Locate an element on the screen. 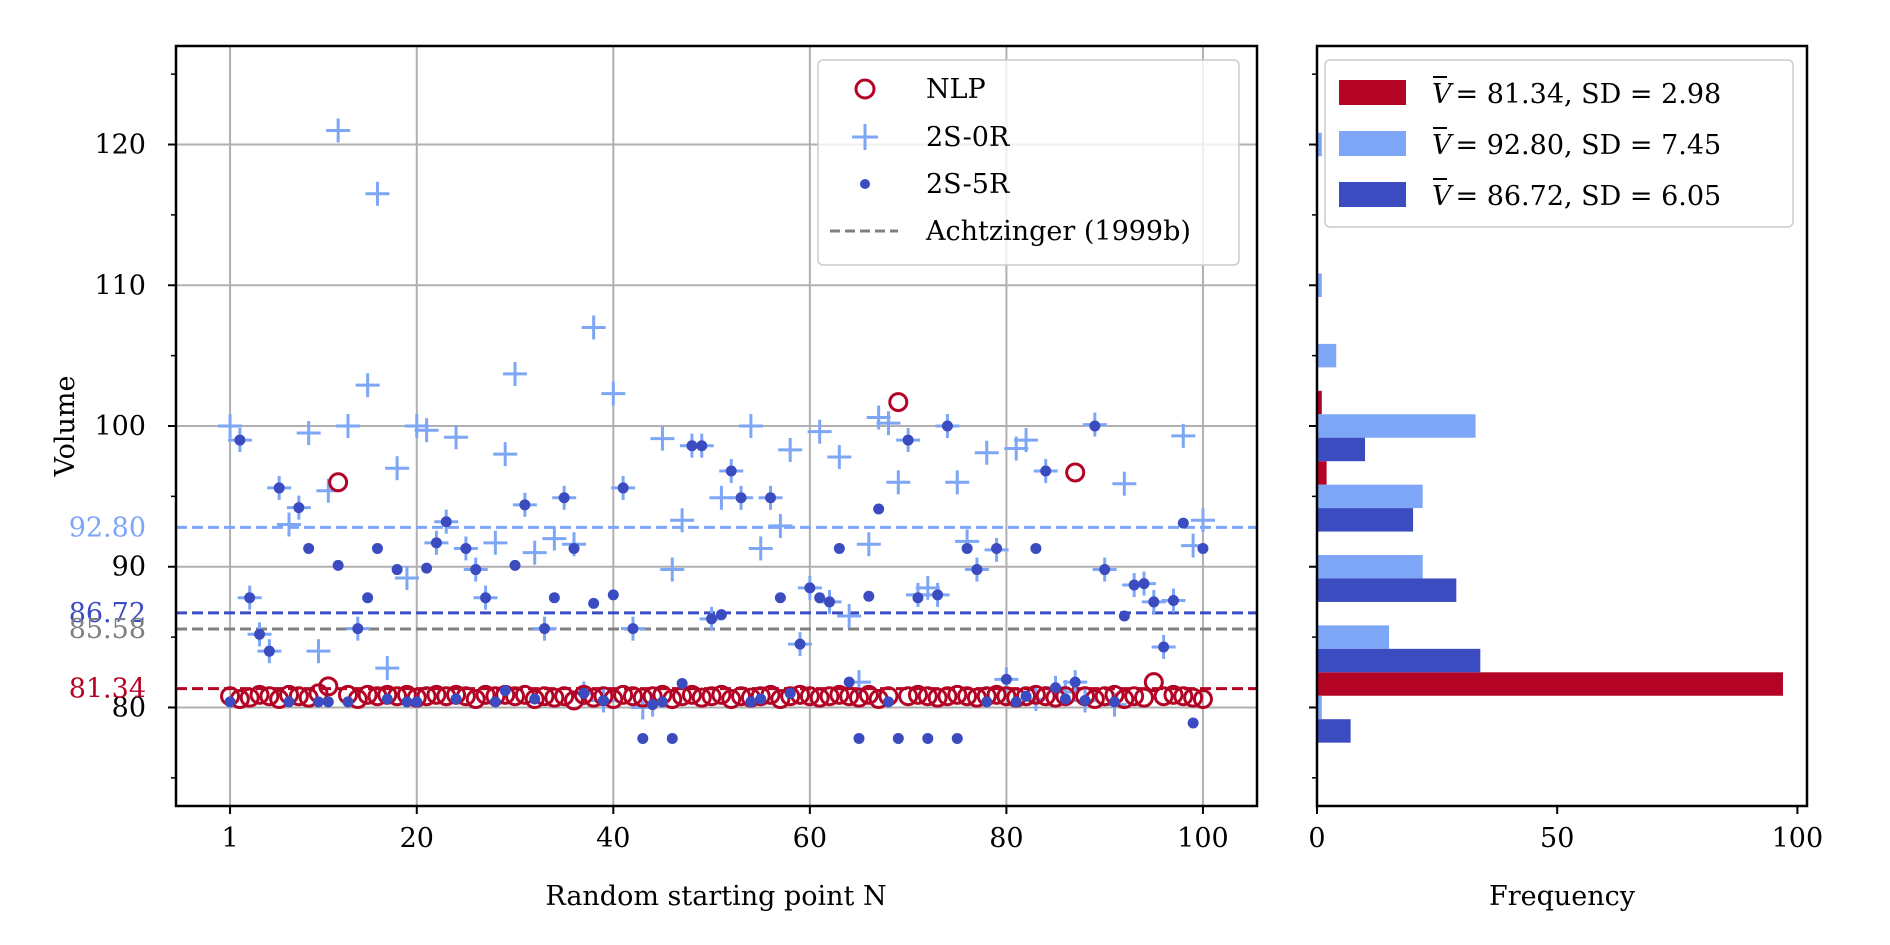 The height and width of the screenshot is (945, 1890). legend-2s-0r-label: 2S-0R is located at coordinates (968, 137).